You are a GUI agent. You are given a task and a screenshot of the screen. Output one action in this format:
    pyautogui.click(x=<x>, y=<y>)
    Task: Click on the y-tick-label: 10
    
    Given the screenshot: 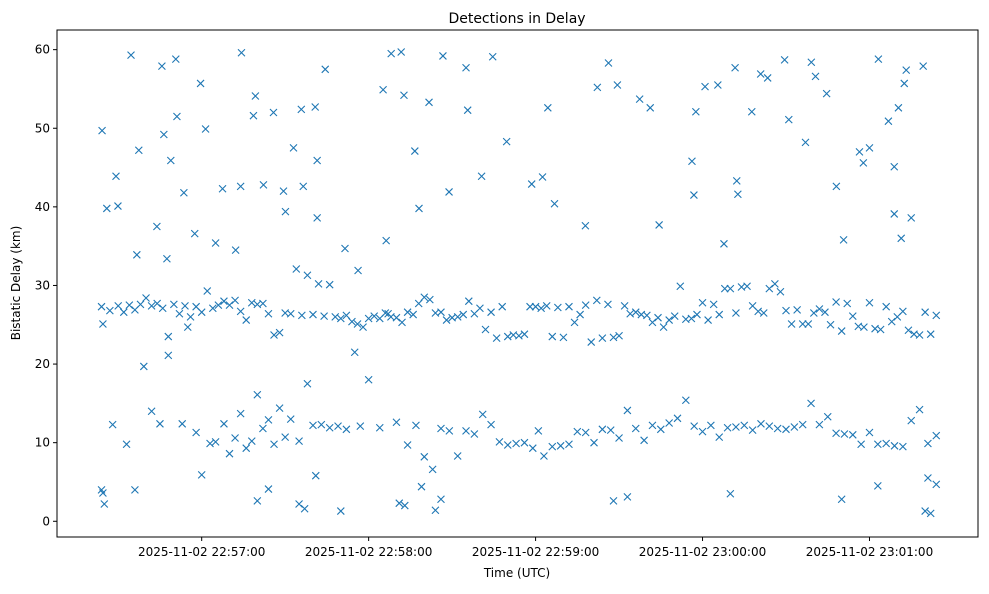 What is the action you would take?
    pyautogui.click(x=42, y=443)
    